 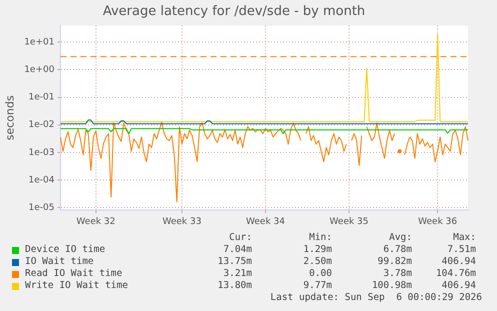 I want to click on text: Cur:, so click(x=240, y=238).